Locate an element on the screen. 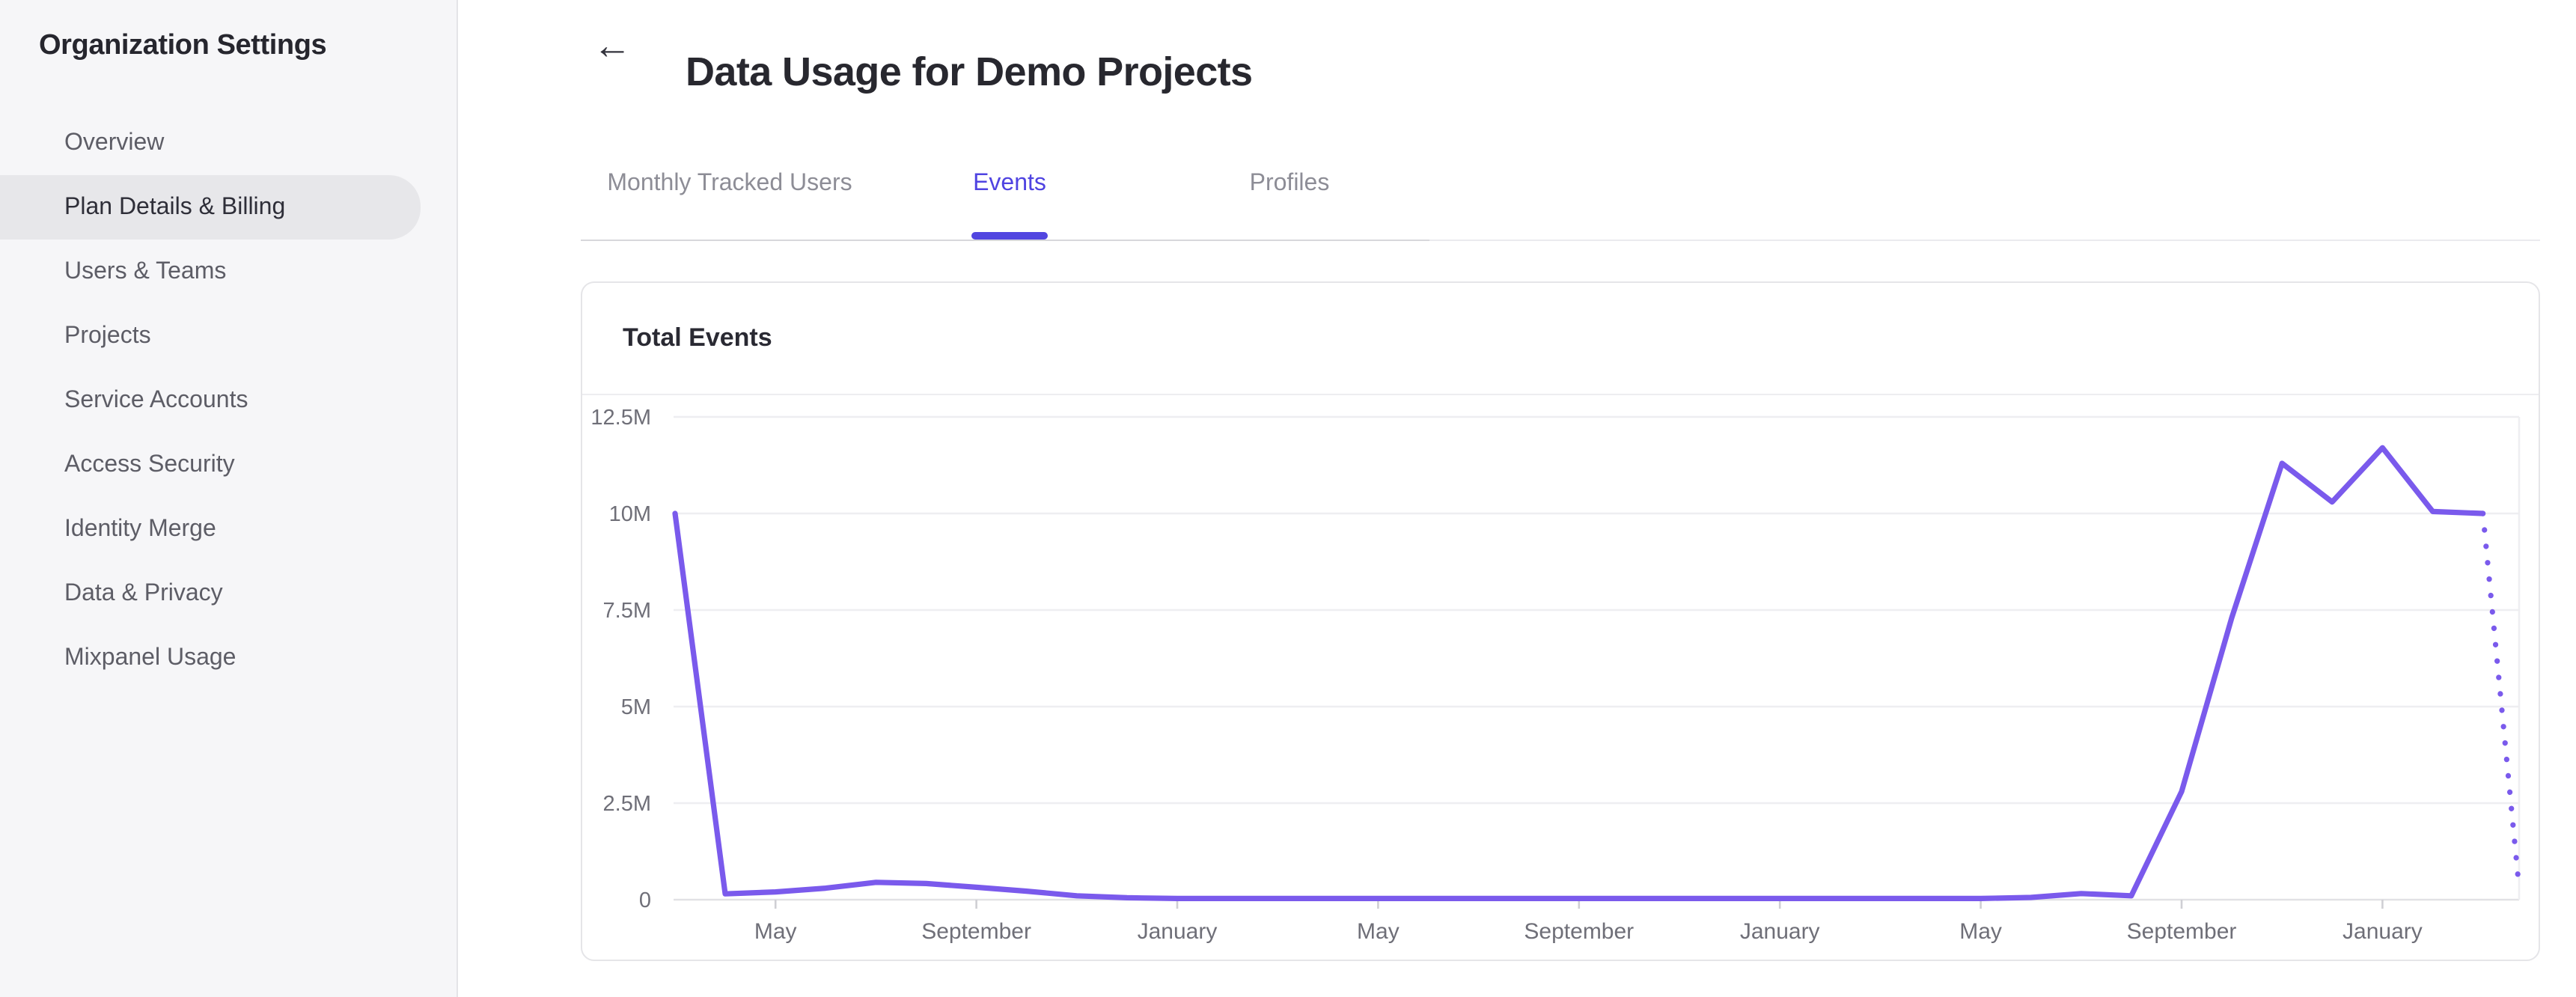  sidebar-item-data-privacy: Data & Privacy is located at coordinates (228, 593).